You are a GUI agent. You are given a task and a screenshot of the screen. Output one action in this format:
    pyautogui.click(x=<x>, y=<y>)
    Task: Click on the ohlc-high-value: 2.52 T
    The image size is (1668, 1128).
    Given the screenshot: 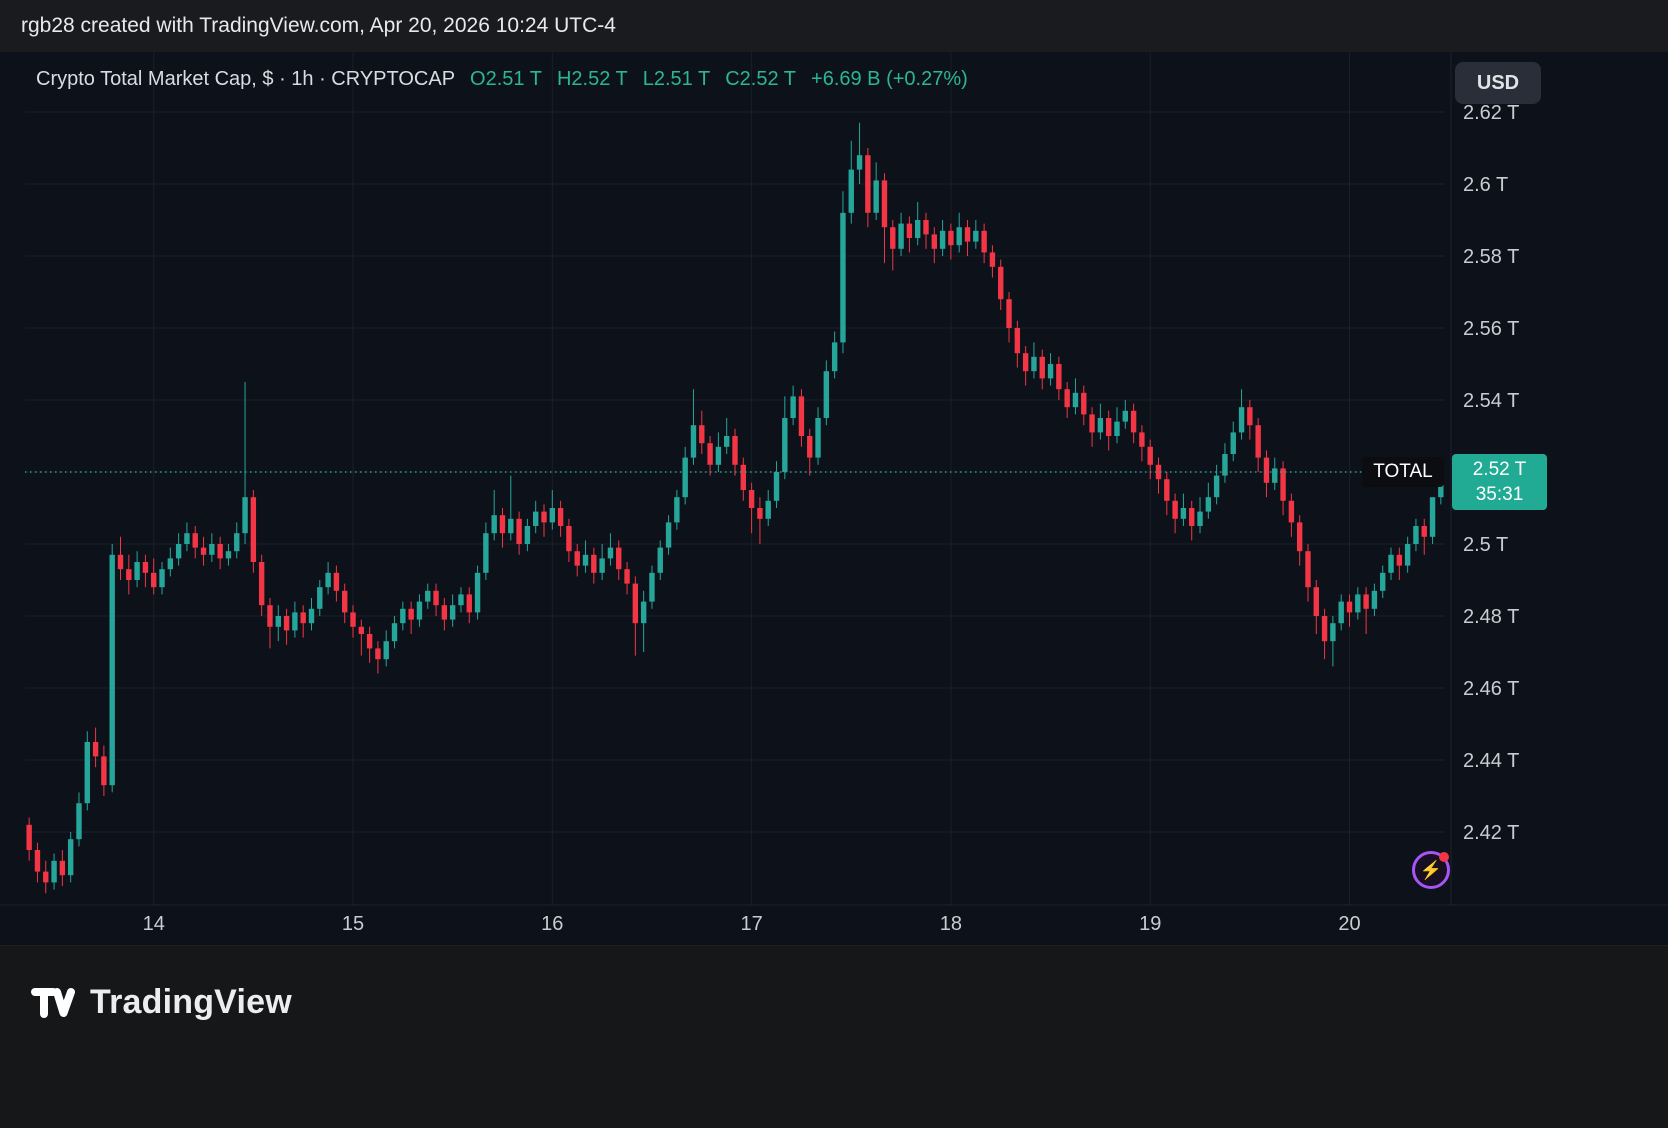 What is the action you would take?
    pyautogui.click(x=599, y=79)
    